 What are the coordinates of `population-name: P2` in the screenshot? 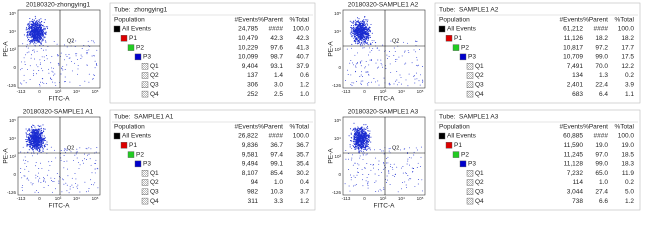 It's located at (140, 47).